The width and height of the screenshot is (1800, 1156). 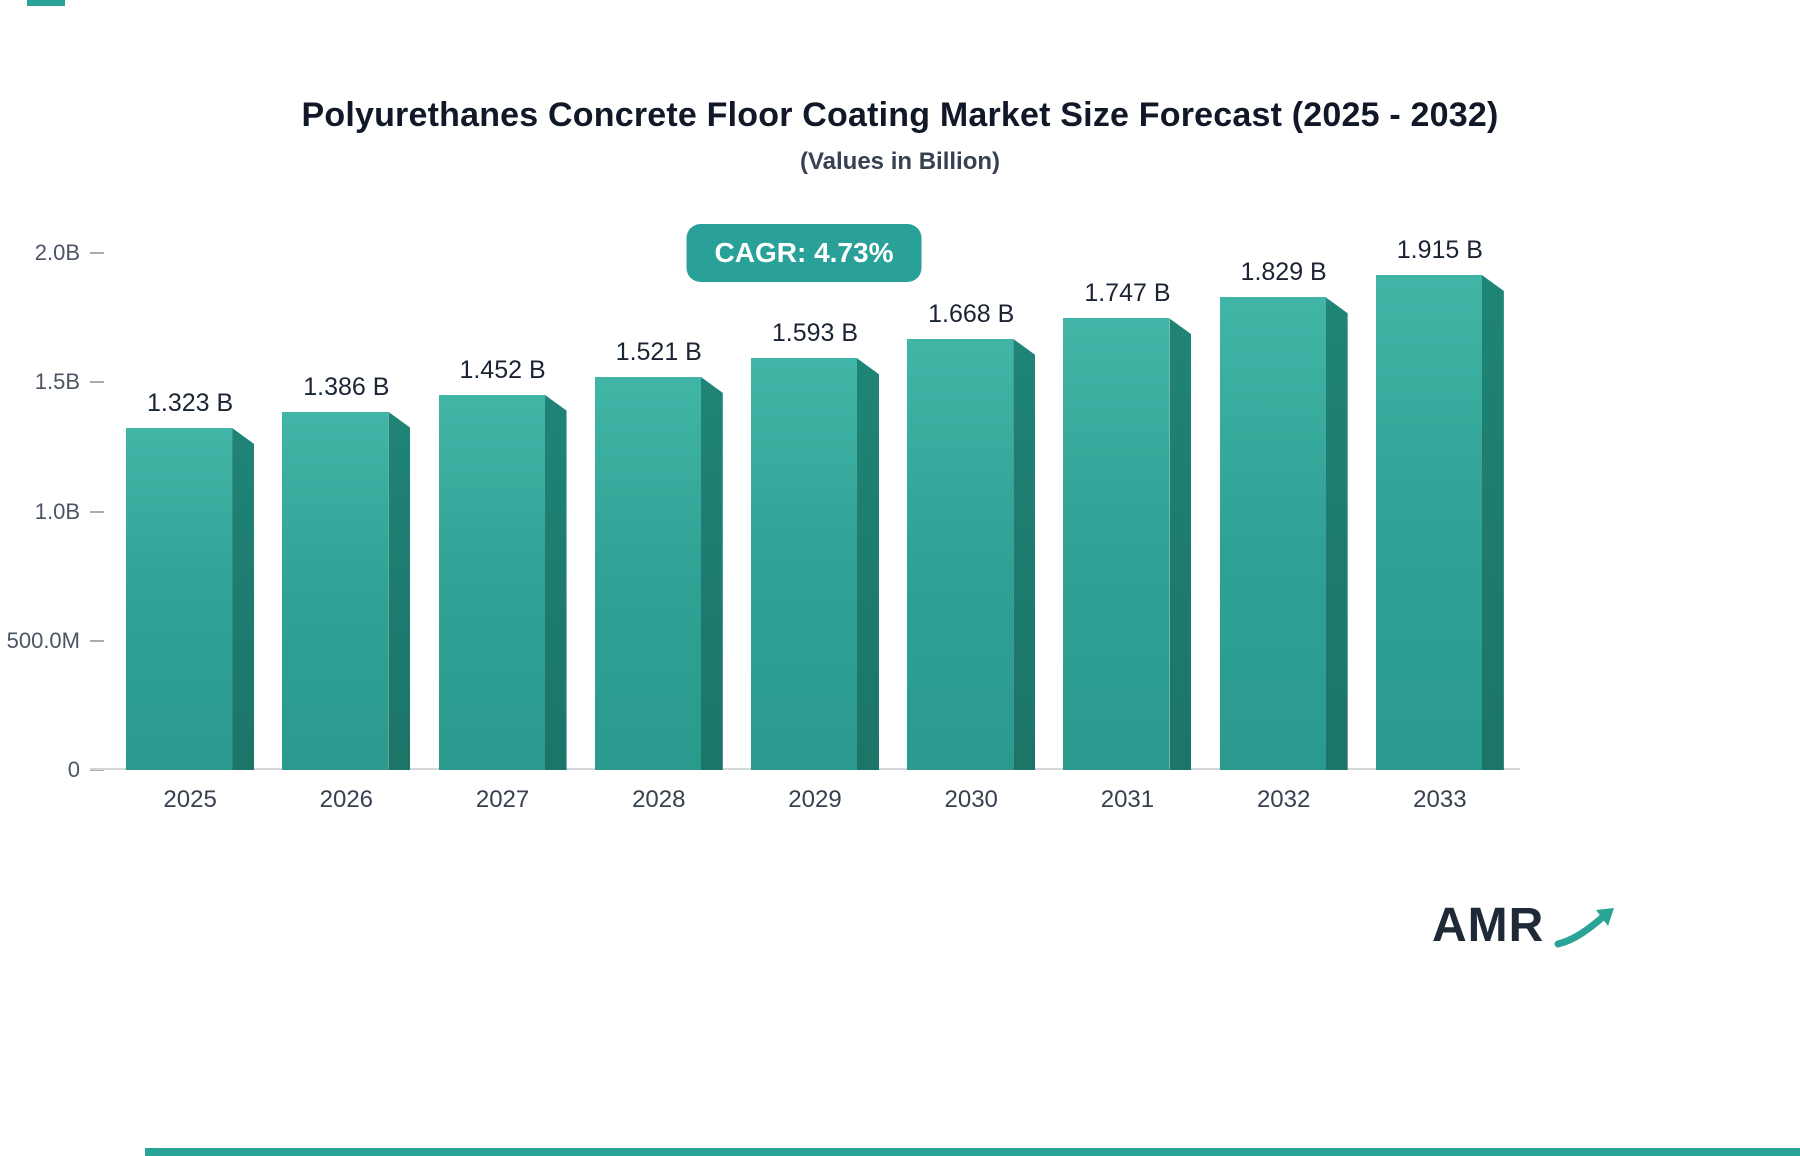 I want to click on bar-value-label: 1.593 B, so click(x=815, y=333).